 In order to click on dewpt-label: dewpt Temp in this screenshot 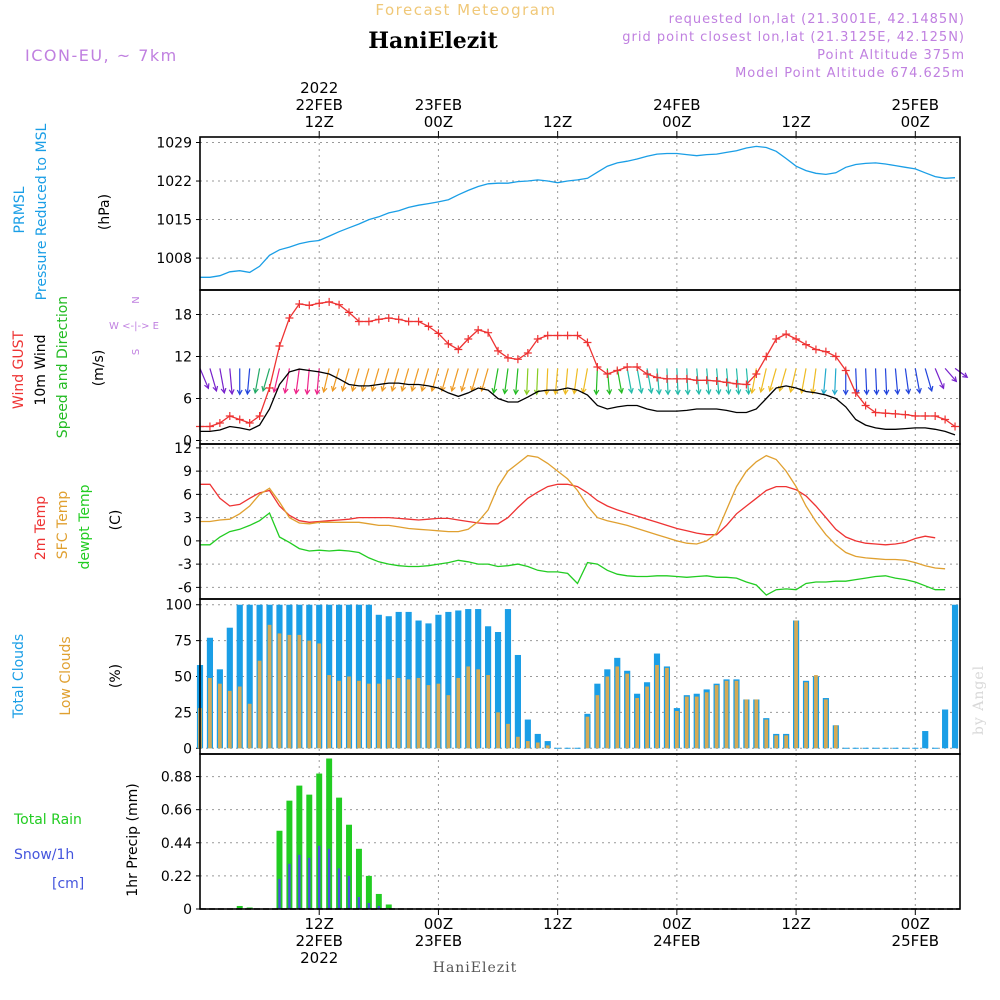, I will do `click(85, 526)`.